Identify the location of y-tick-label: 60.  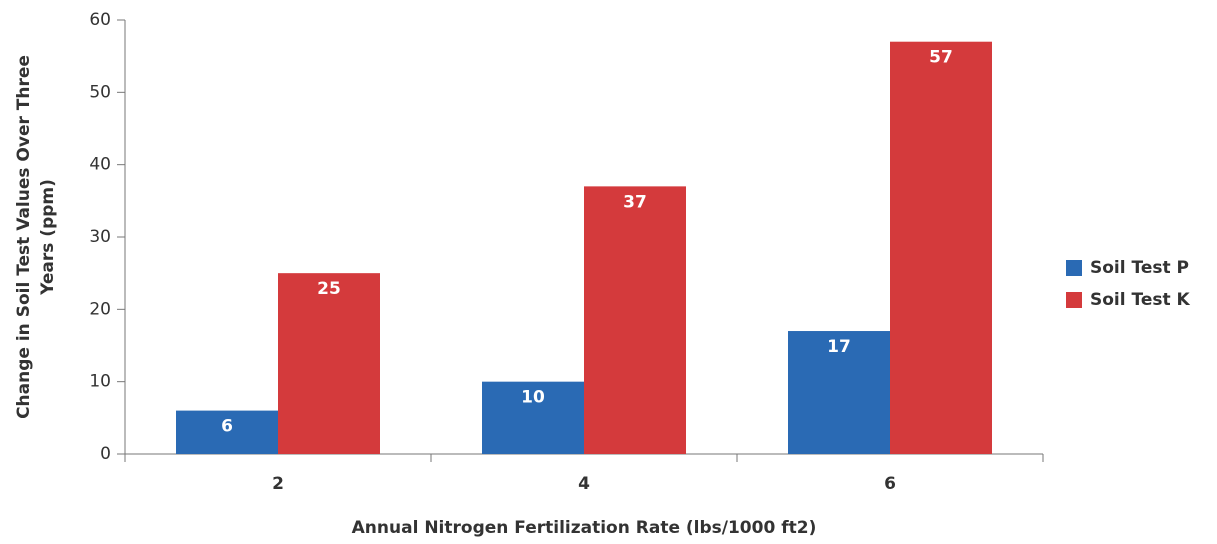
(100, 20).